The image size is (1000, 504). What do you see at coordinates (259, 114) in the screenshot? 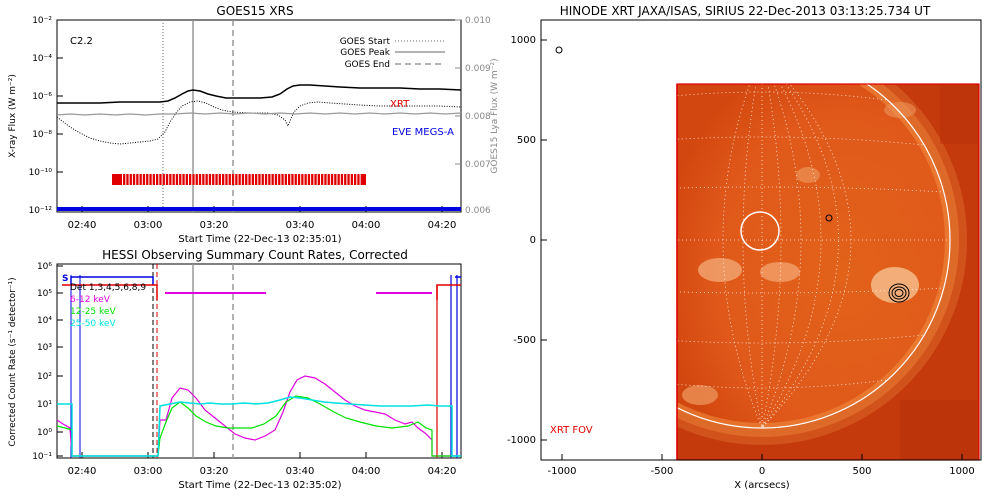
I see `goes-lya-curve` at bounding box center [259, 114].